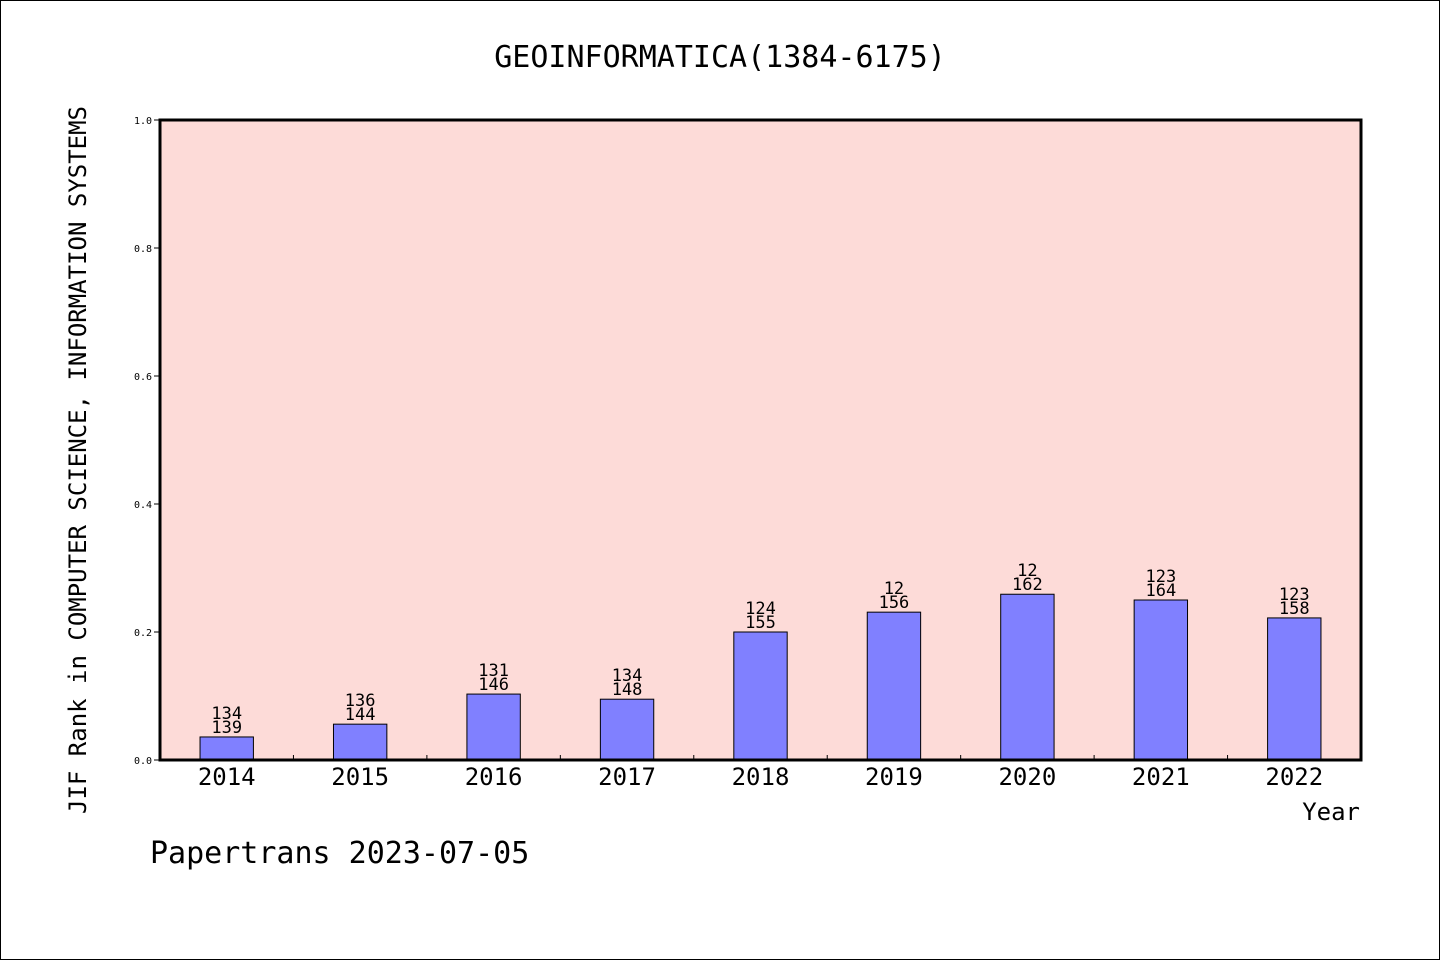  I want to click on y-tick-label: 0.4, so click(143, 505).